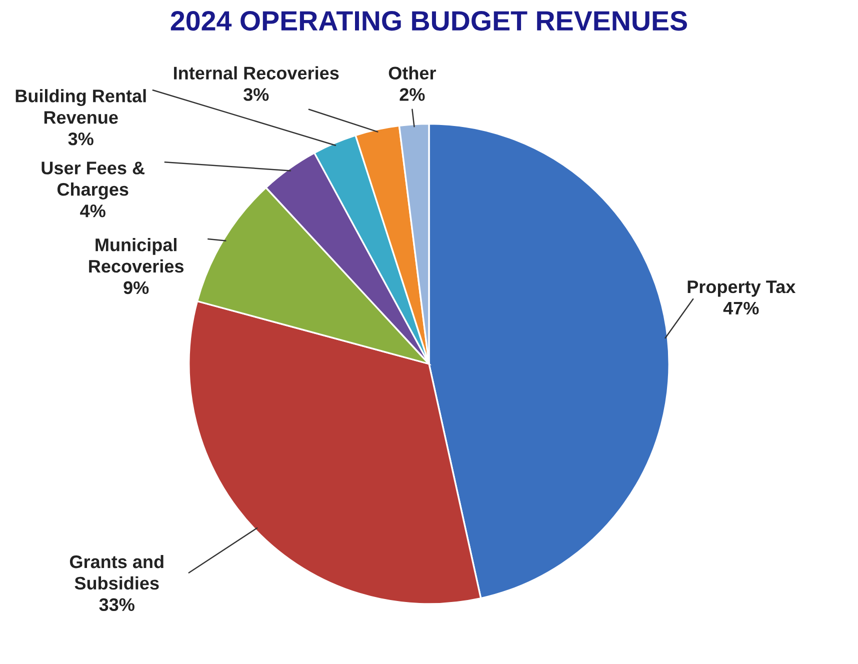 This screenshot has height=664, width=858. What do you see at coordinates (741, 308) in the screenshot?
I see `data-label: 47%` at bounding box center [741, 308].